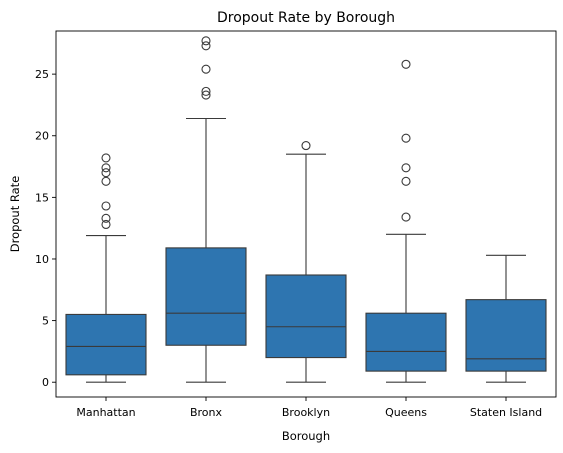 This screenshot has width=563, height=453. I want to click on y-axis: 0 5 10 15 20 25, so click(45, 228).